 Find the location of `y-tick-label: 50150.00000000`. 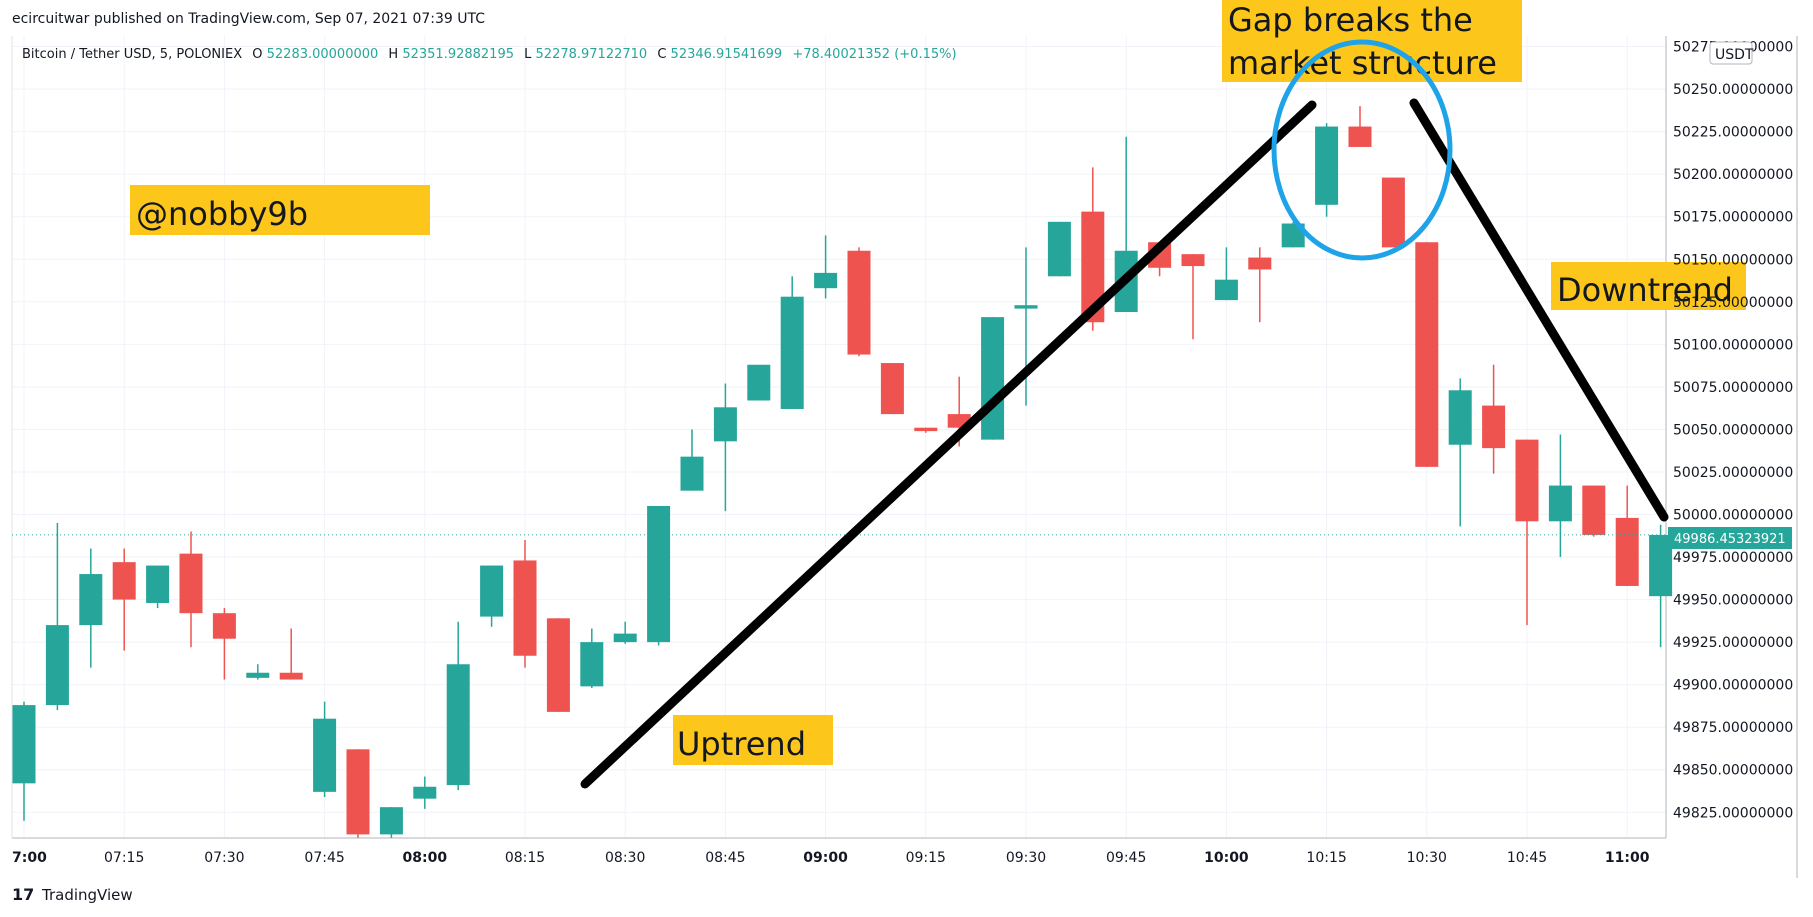

y-tick-label: 50150.00000000 is located at coordinates (1733, 260).